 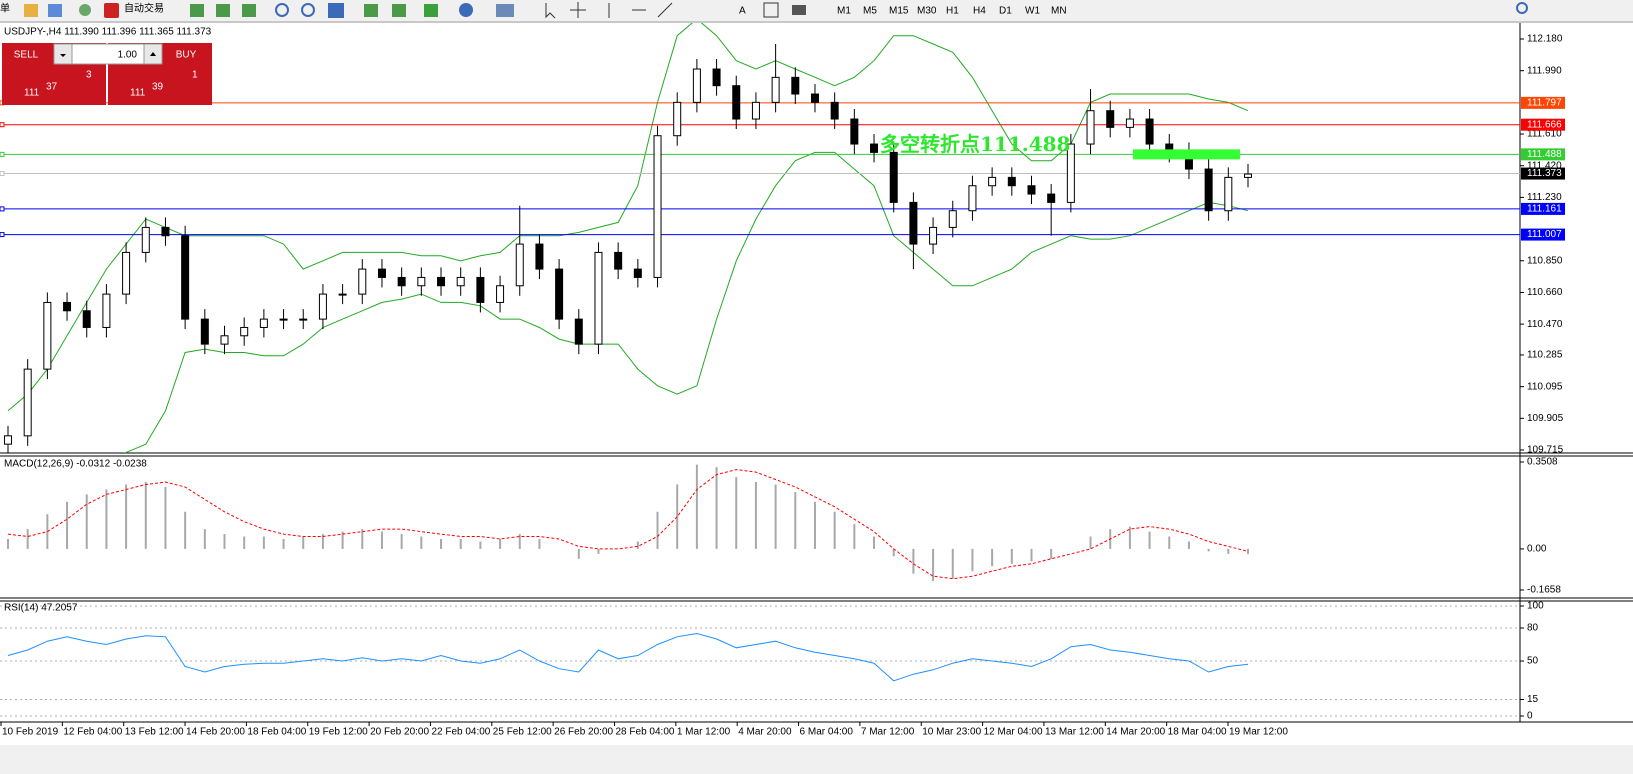 What do you see at coordinates (1032, 11) in the screenshot?
I see `timeframe: W1` at bounding box center [1032, 11].